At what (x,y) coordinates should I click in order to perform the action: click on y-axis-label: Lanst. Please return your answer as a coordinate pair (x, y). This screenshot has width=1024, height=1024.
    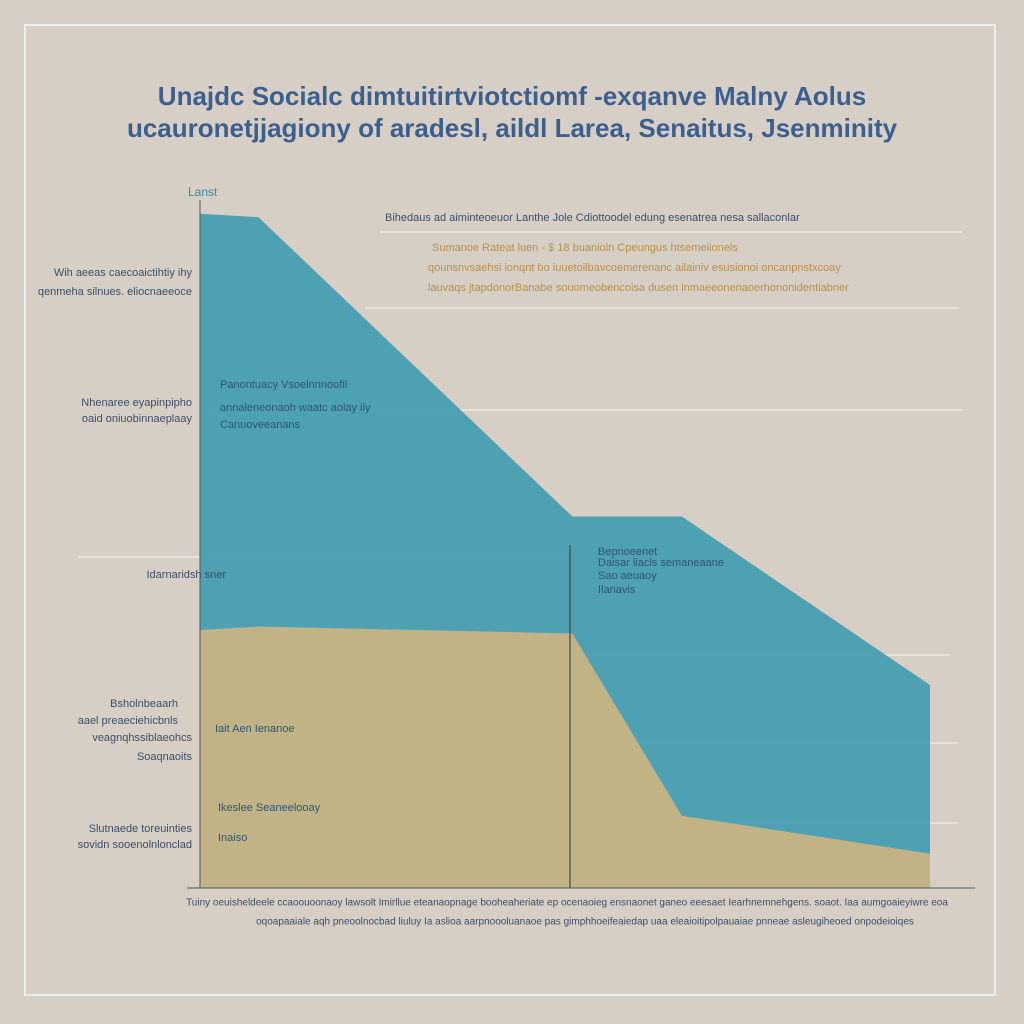
    Looking at the image, I should click on (203, 192).